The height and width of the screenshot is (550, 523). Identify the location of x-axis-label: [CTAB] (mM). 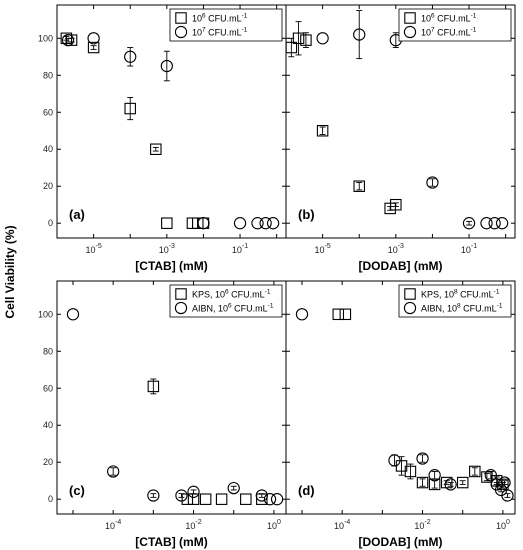
(171, 542).